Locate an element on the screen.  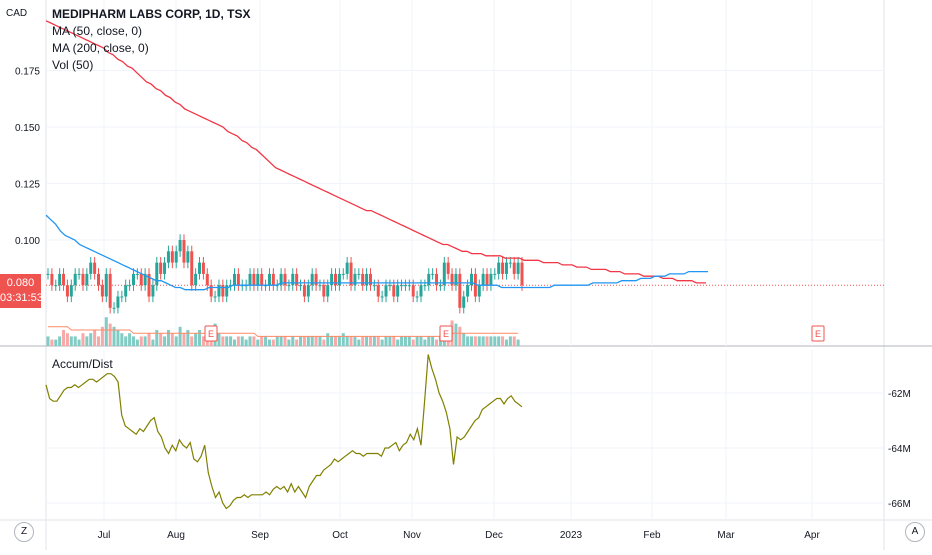
time-tick-label: Jul is located at coordinates (104, 535).